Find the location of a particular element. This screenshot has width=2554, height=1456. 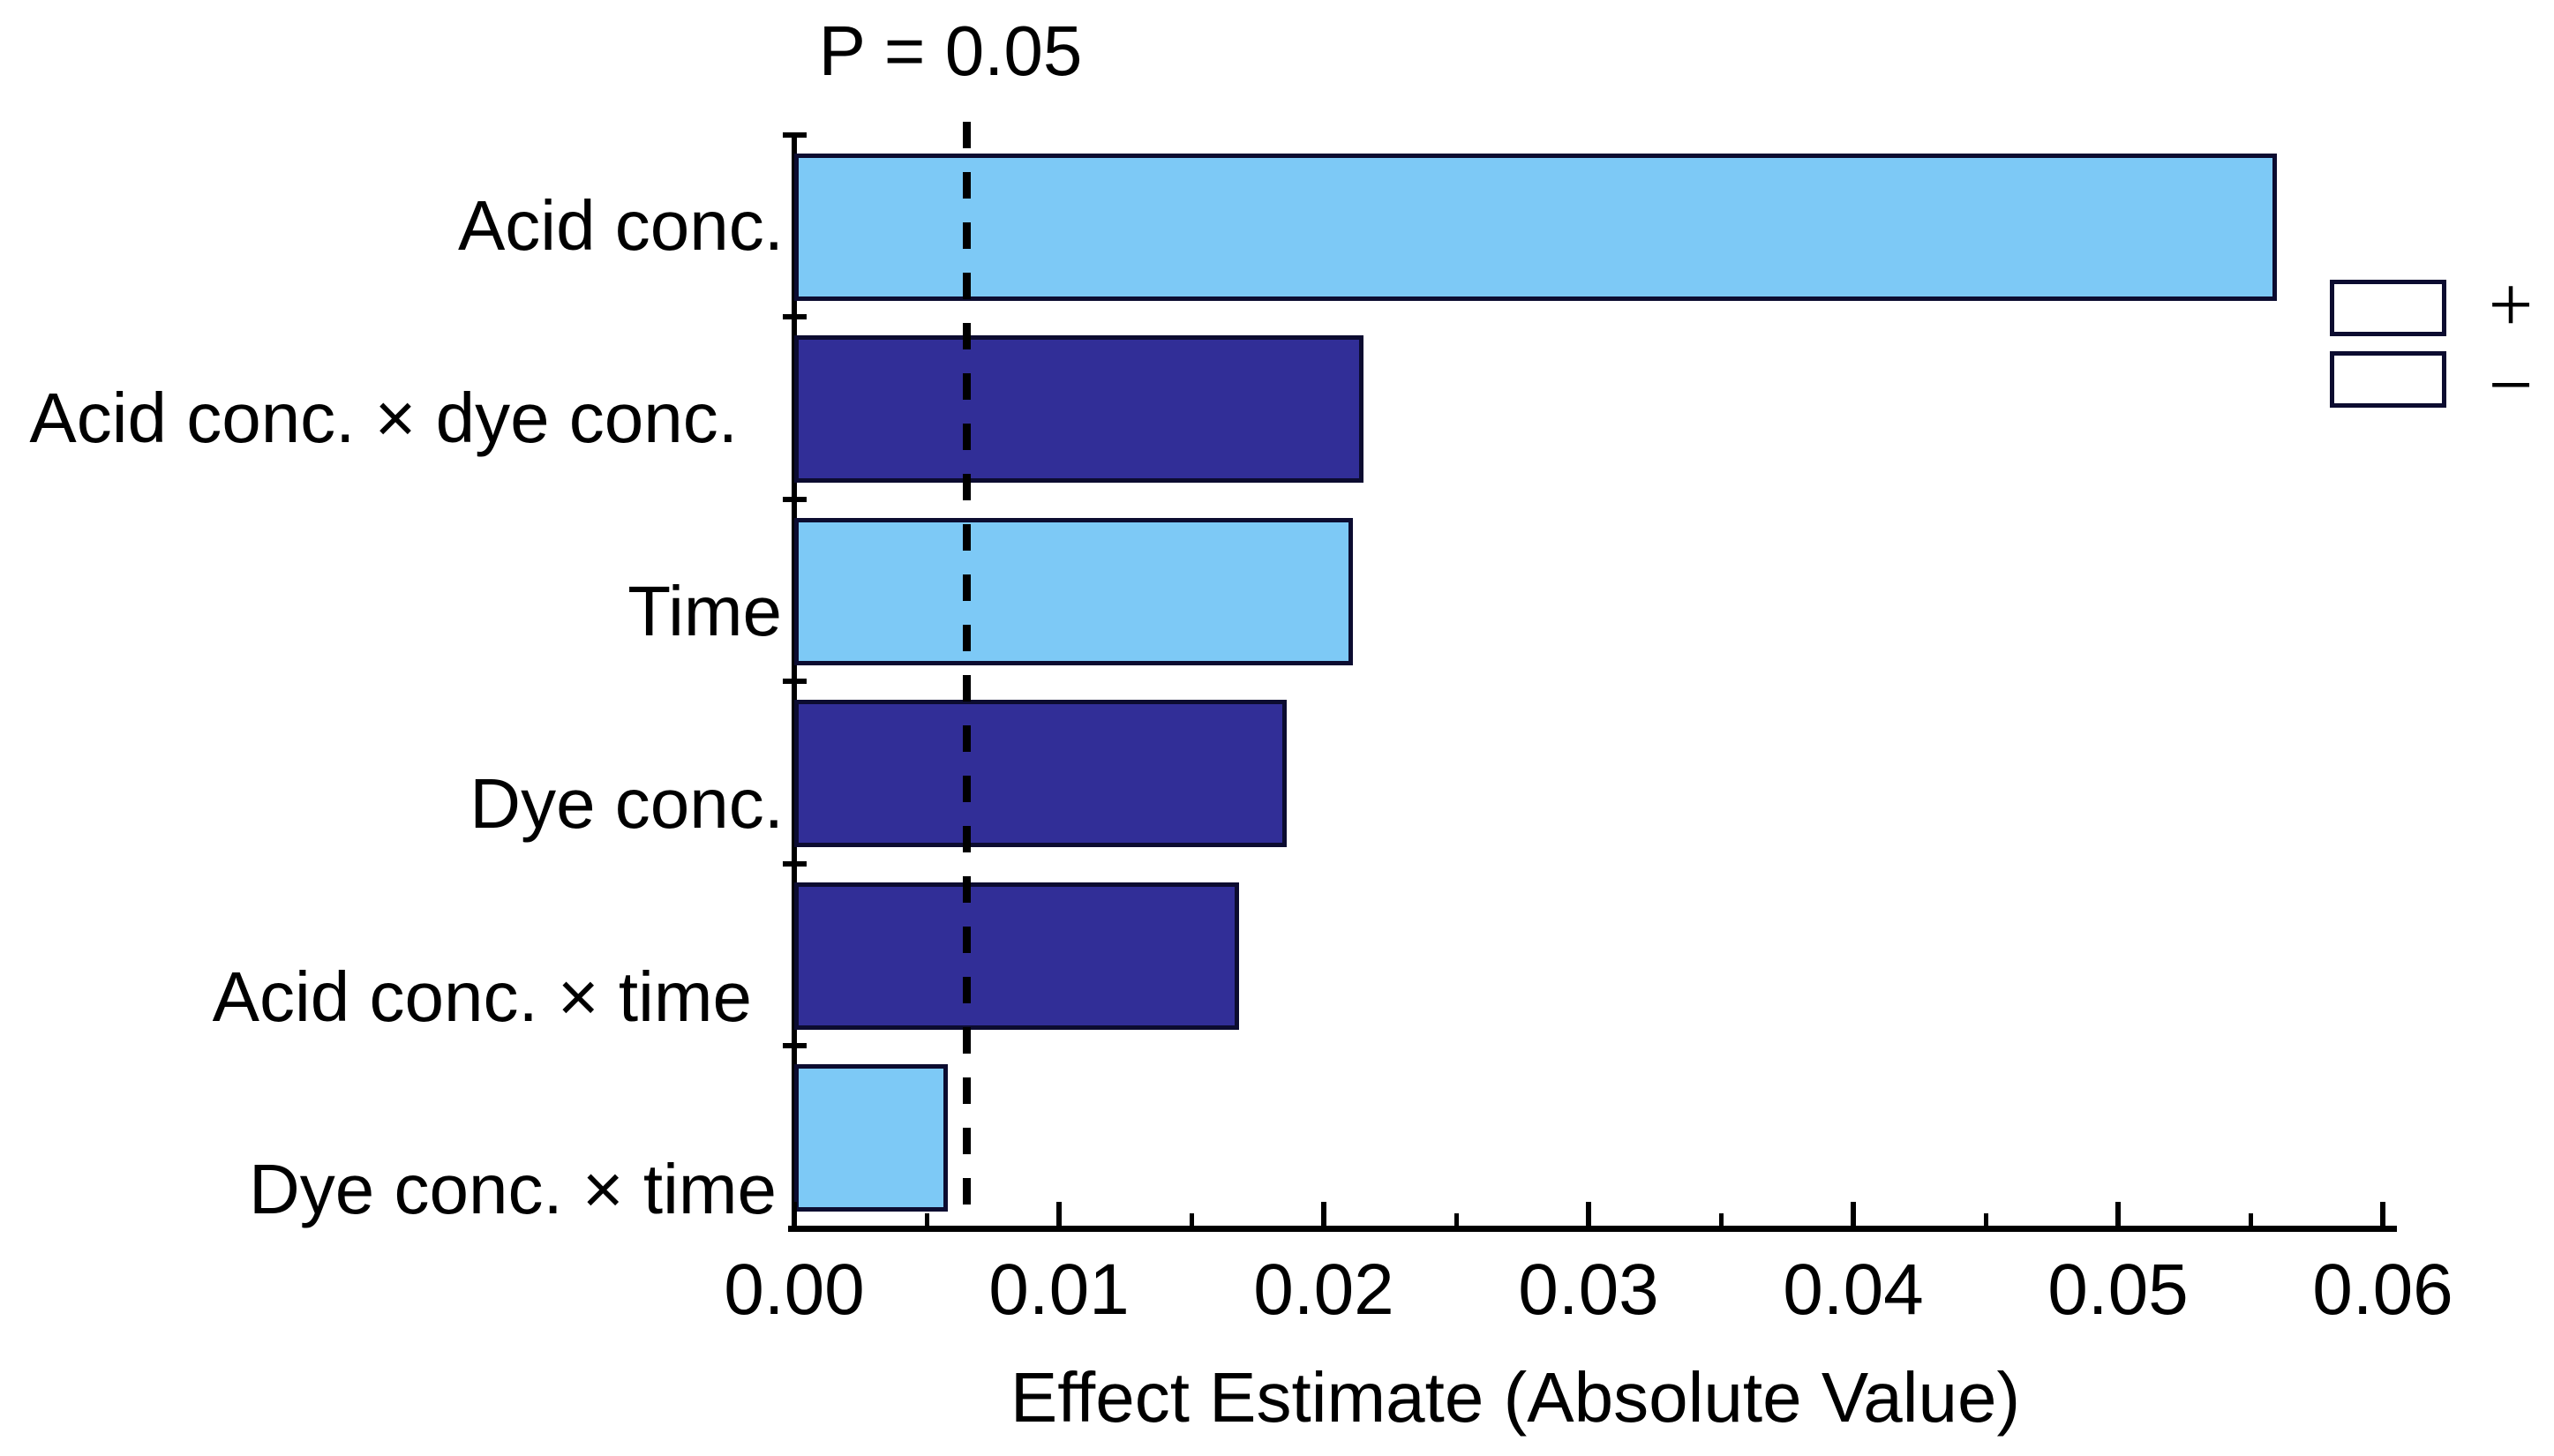

category-label: Acid conc. × time is located at coordinates (482, 996).